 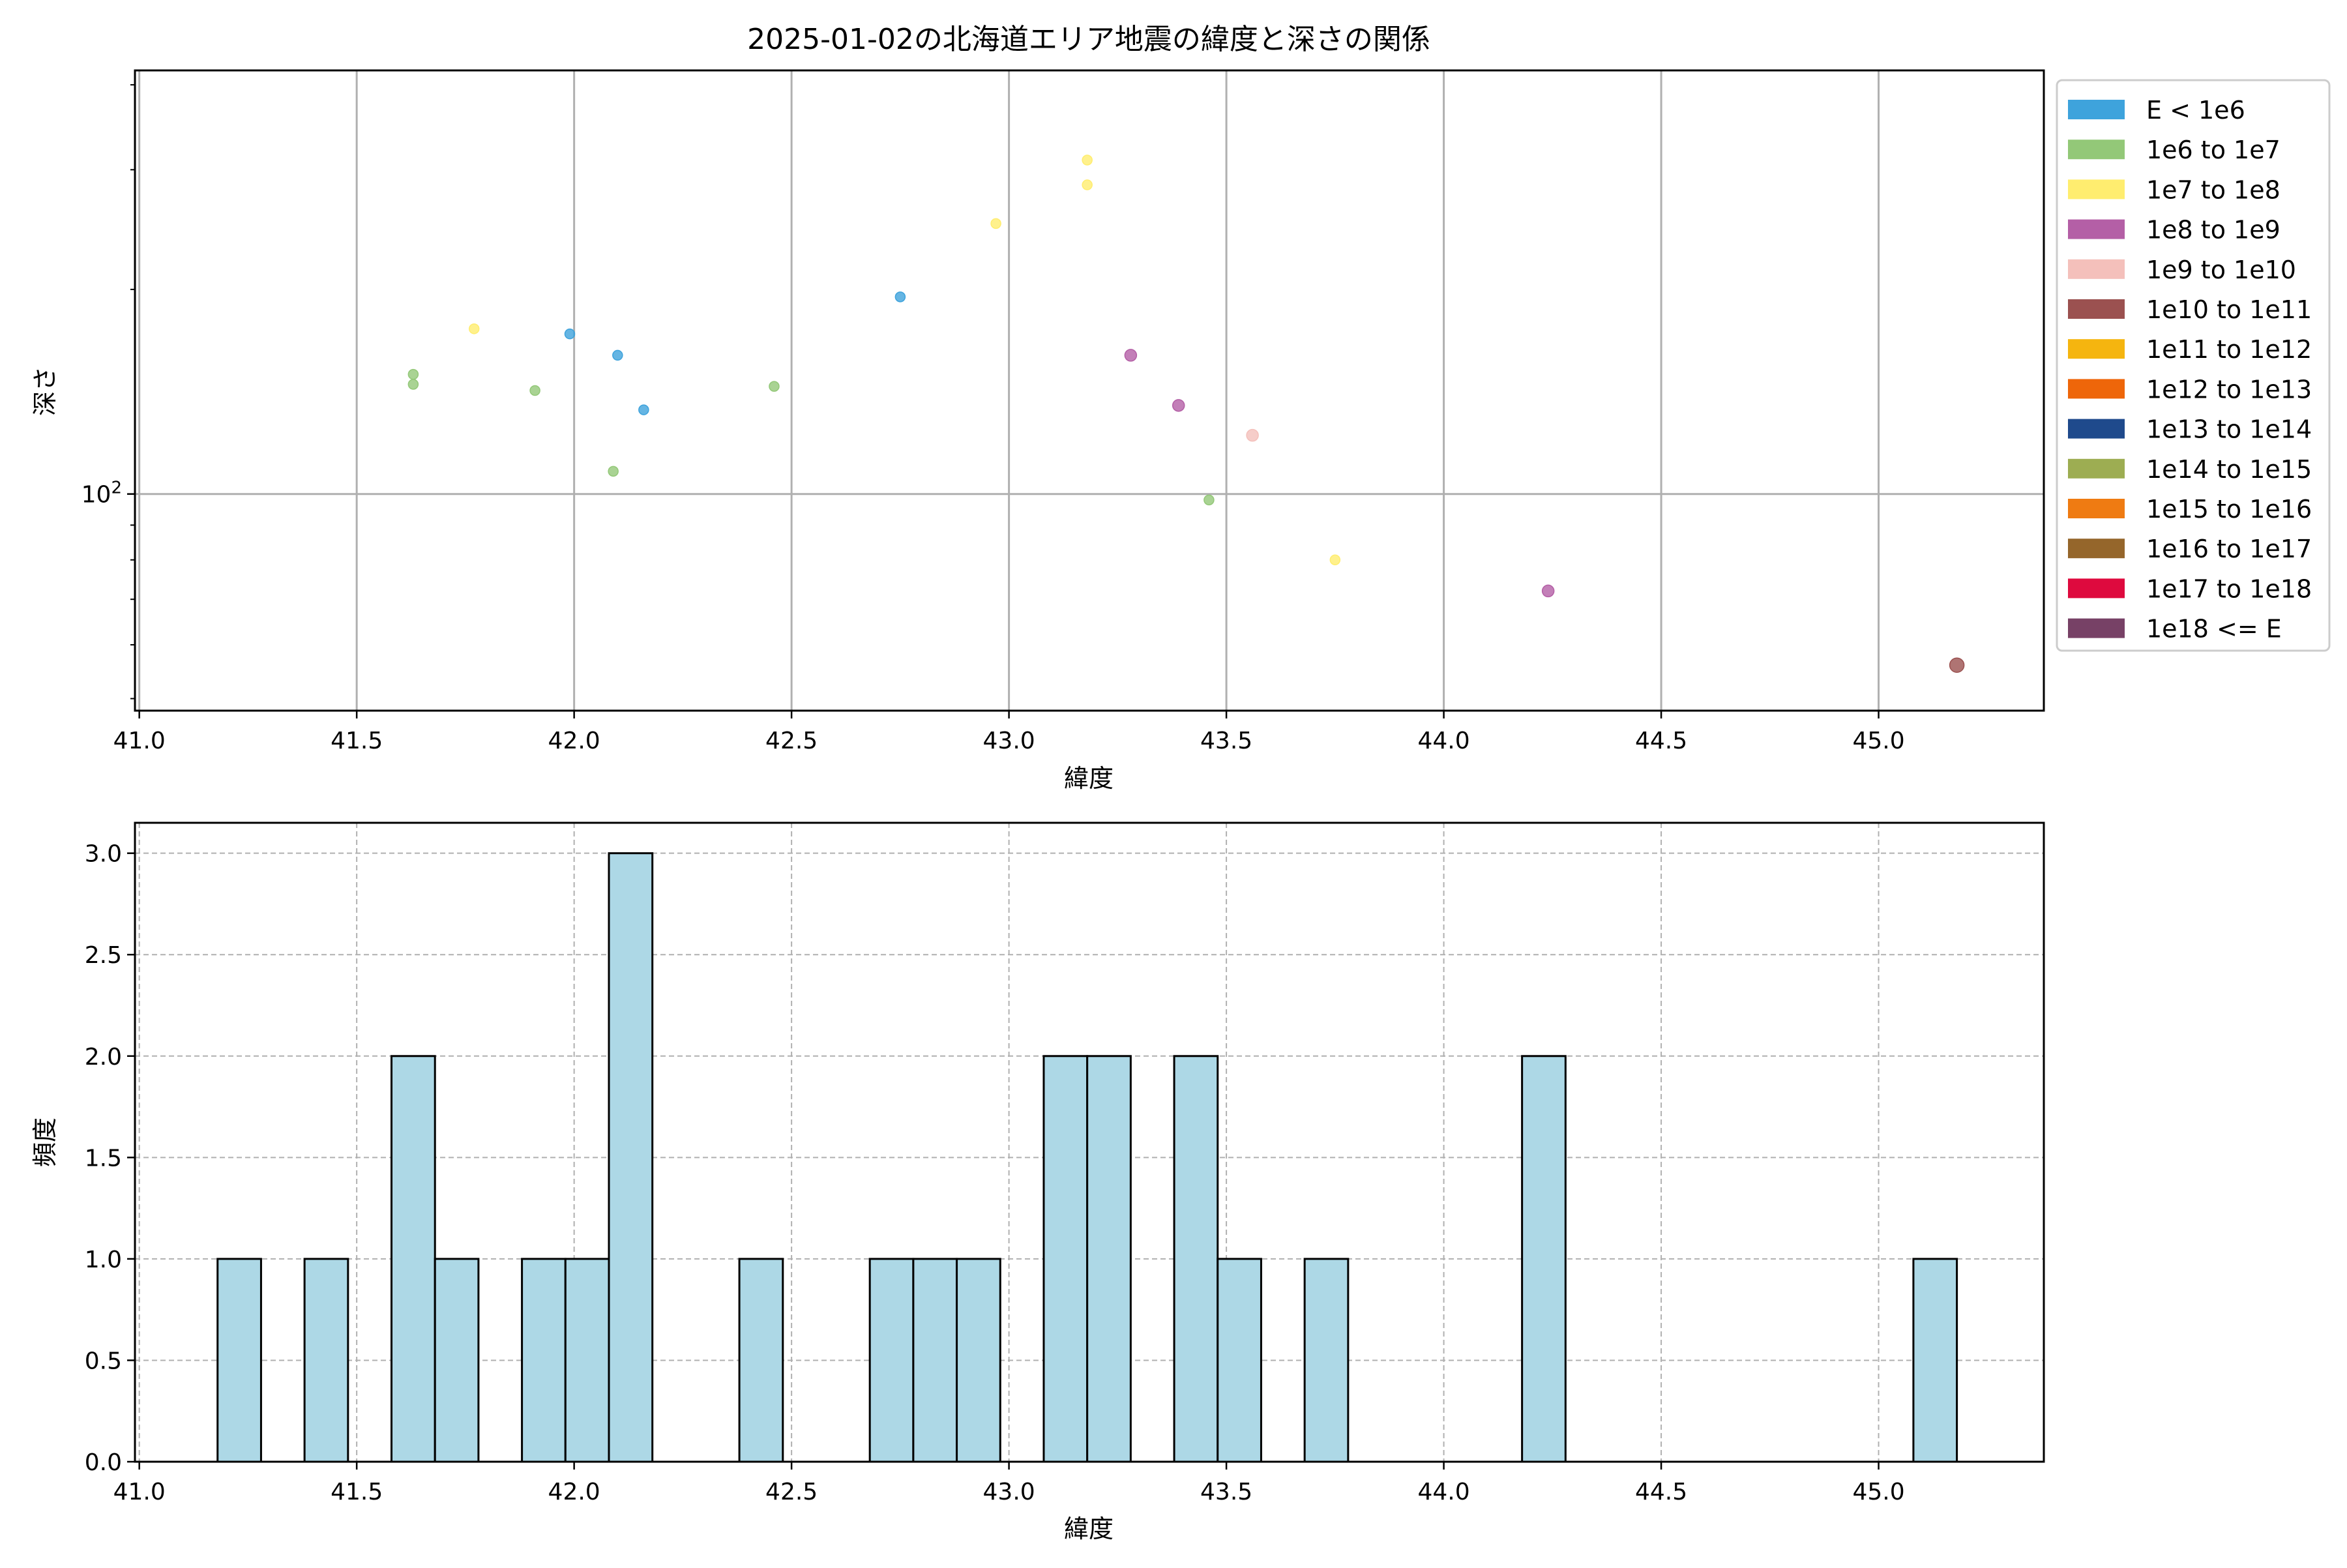 What do you see at coordinates (2229, 588) in the screenshot?
I see `legend-label: 1e17 to 1e18` at bounding box center [2229, 588].